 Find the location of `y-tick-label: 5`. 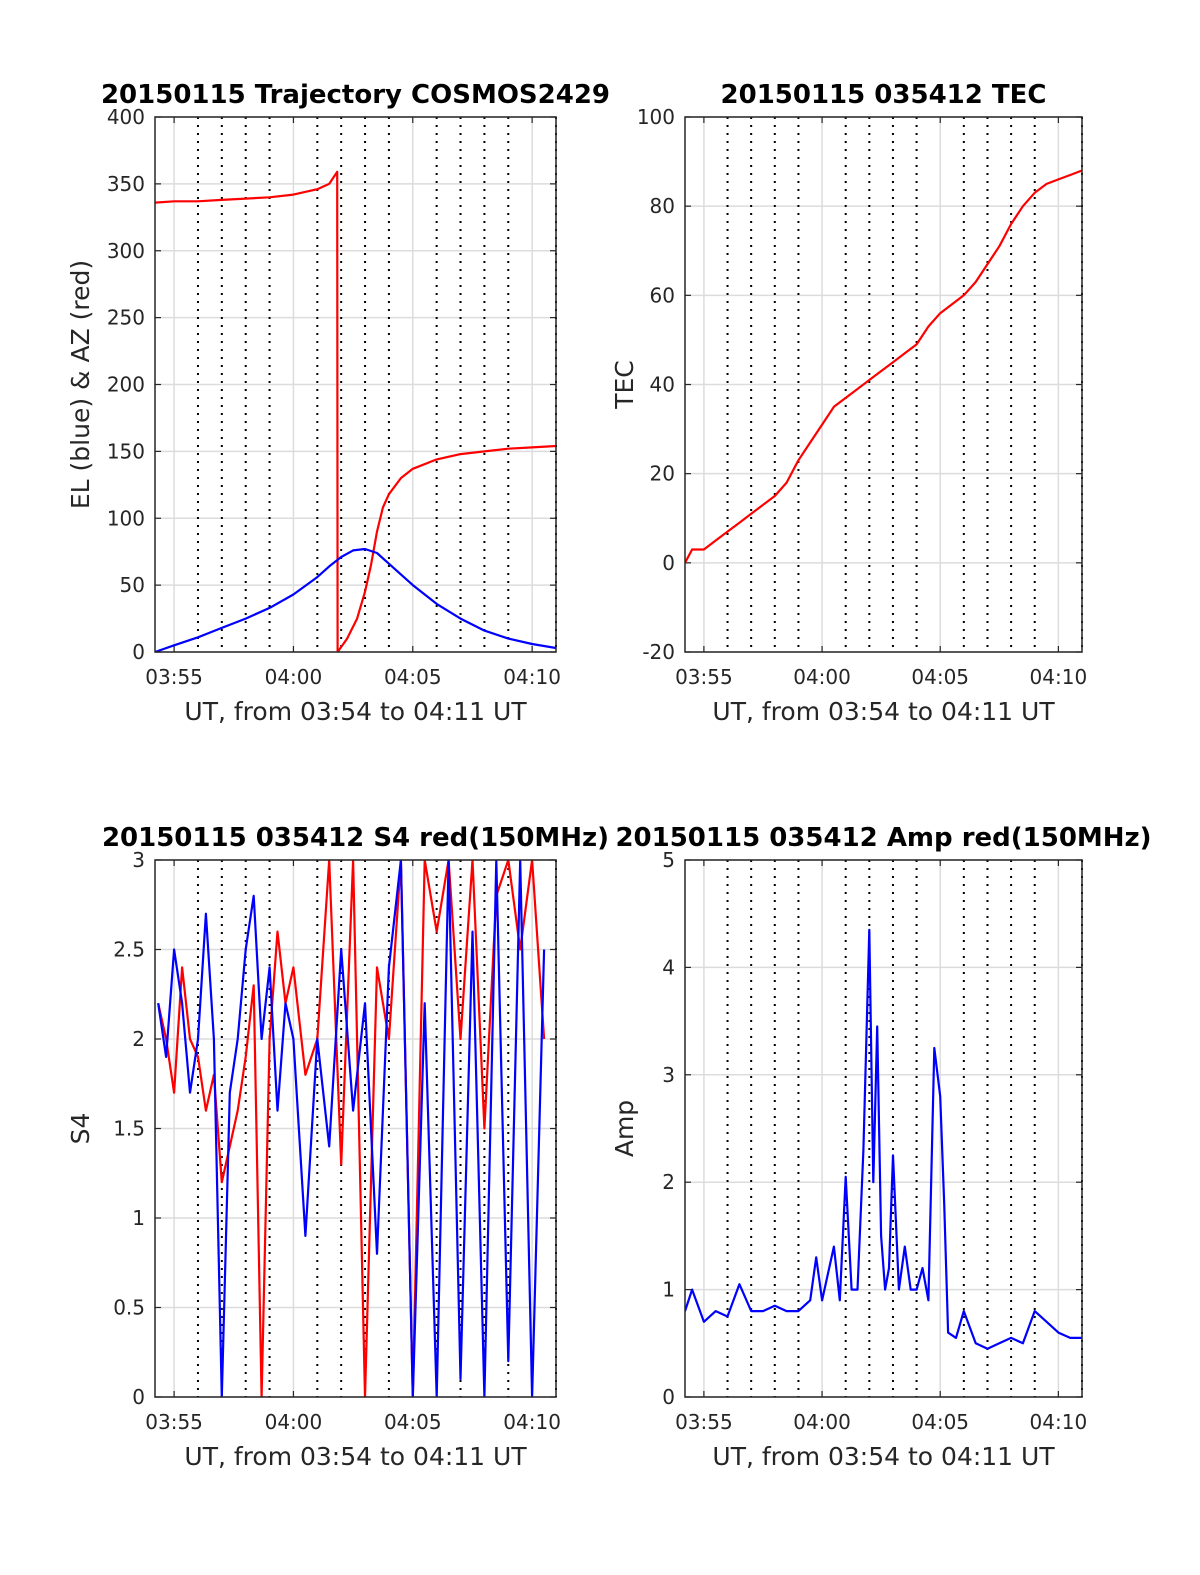

y-tick-label: 5 is located at coordinates (668, 860).